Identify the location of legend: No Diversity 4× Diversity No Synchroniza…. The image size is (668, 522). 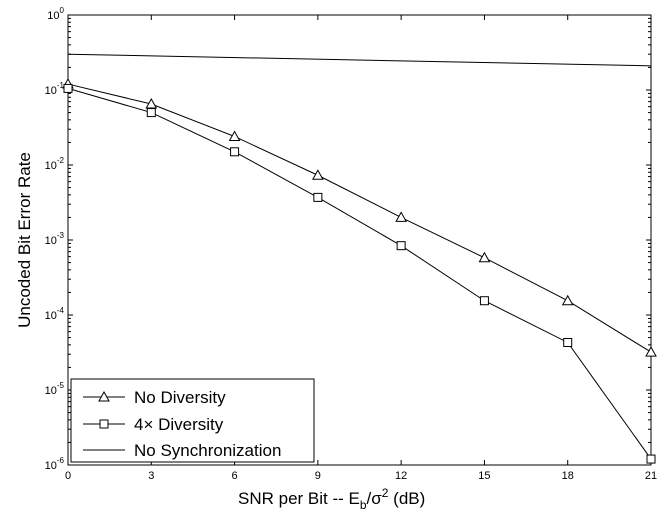
(192, 420).